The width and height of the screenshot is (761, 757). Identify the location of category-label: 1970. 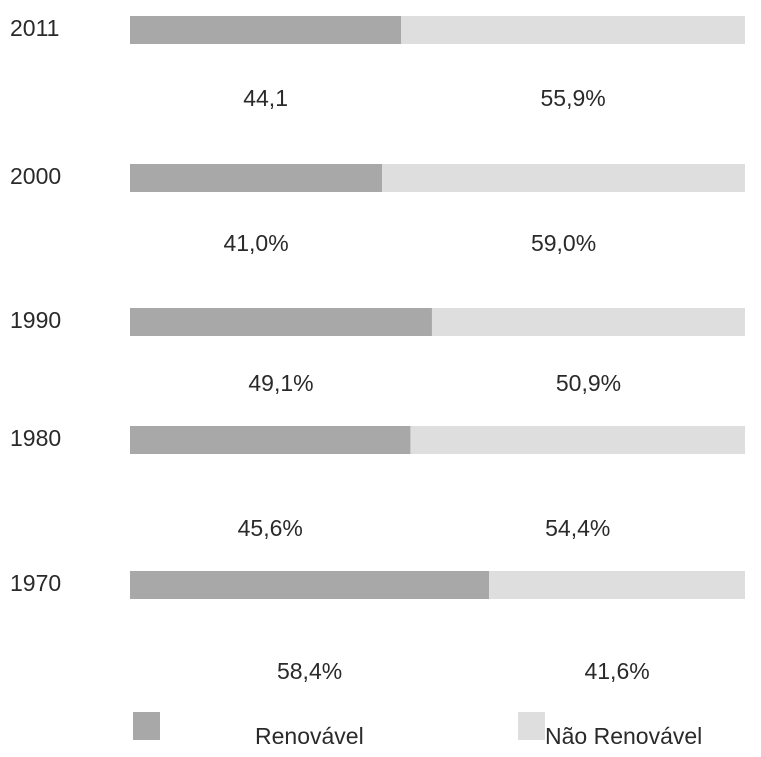
(35, 583).